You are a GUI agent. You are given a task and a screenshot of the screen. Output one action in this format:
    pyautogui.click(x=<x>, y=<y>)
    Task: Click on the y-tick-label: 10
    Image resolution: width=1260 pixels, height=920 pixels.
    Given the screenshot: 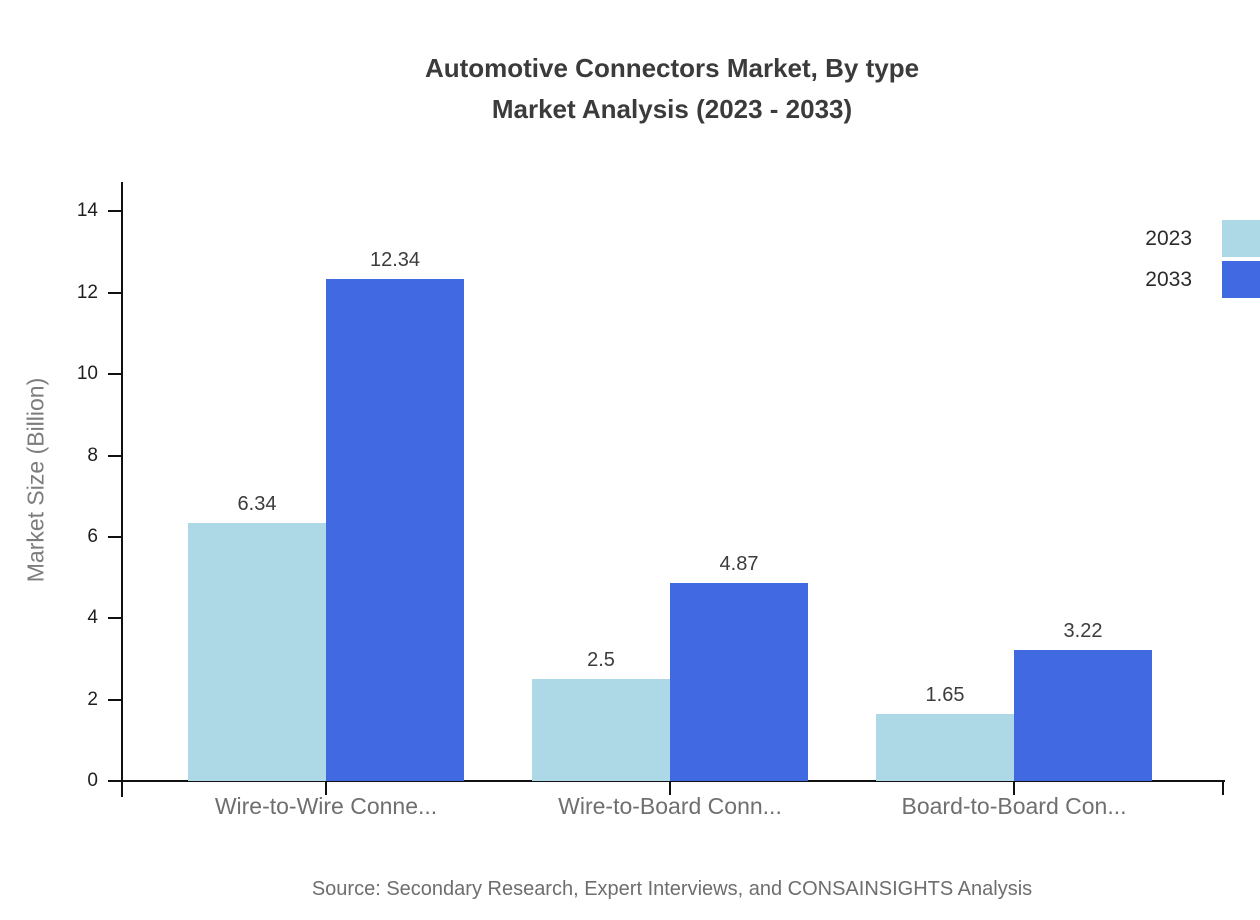 What is the action you would take?
    pyautogui.click(x=87, y=374)
    